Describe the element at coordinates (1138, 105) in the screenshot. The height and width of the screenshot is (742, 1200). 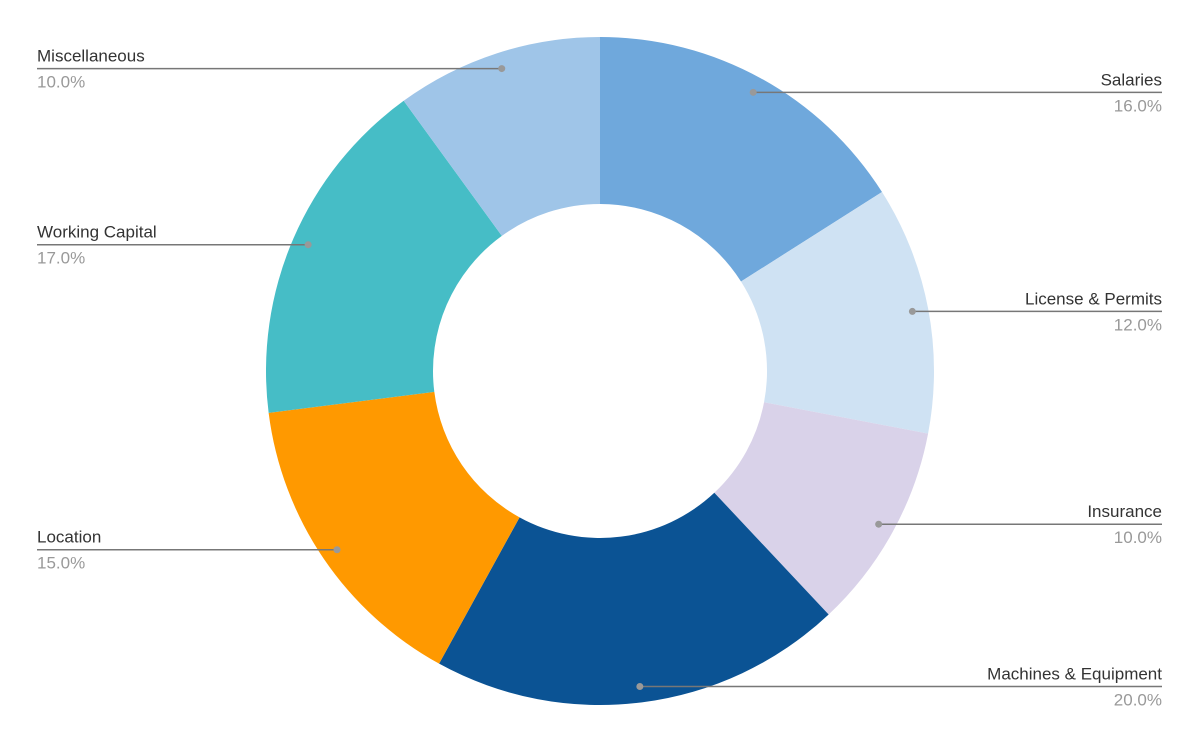
I see `value-label: 16.0%` at that location.